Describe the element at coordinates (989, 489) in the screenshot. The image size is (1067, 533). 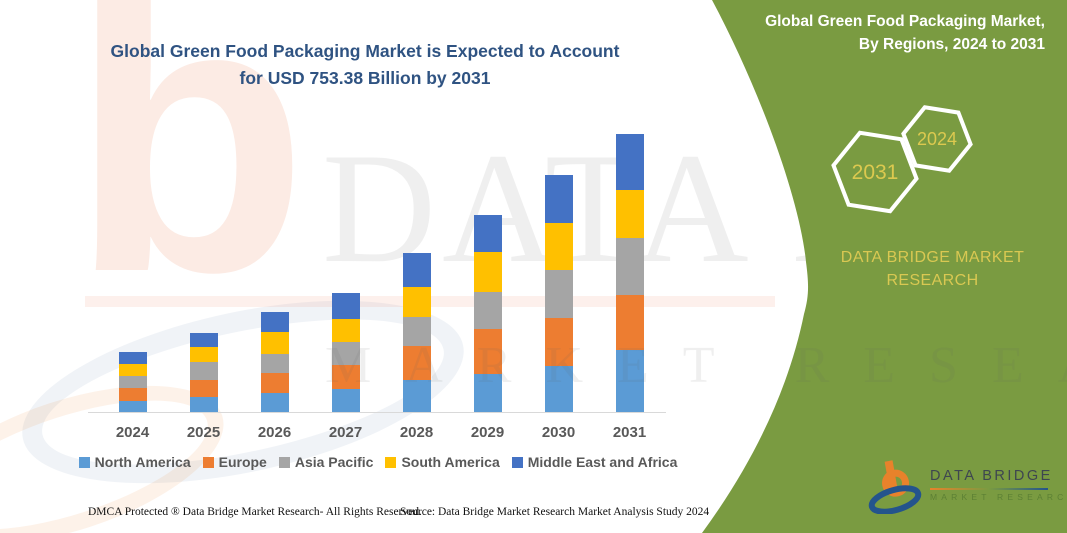
I see `logo-divider` at that location.